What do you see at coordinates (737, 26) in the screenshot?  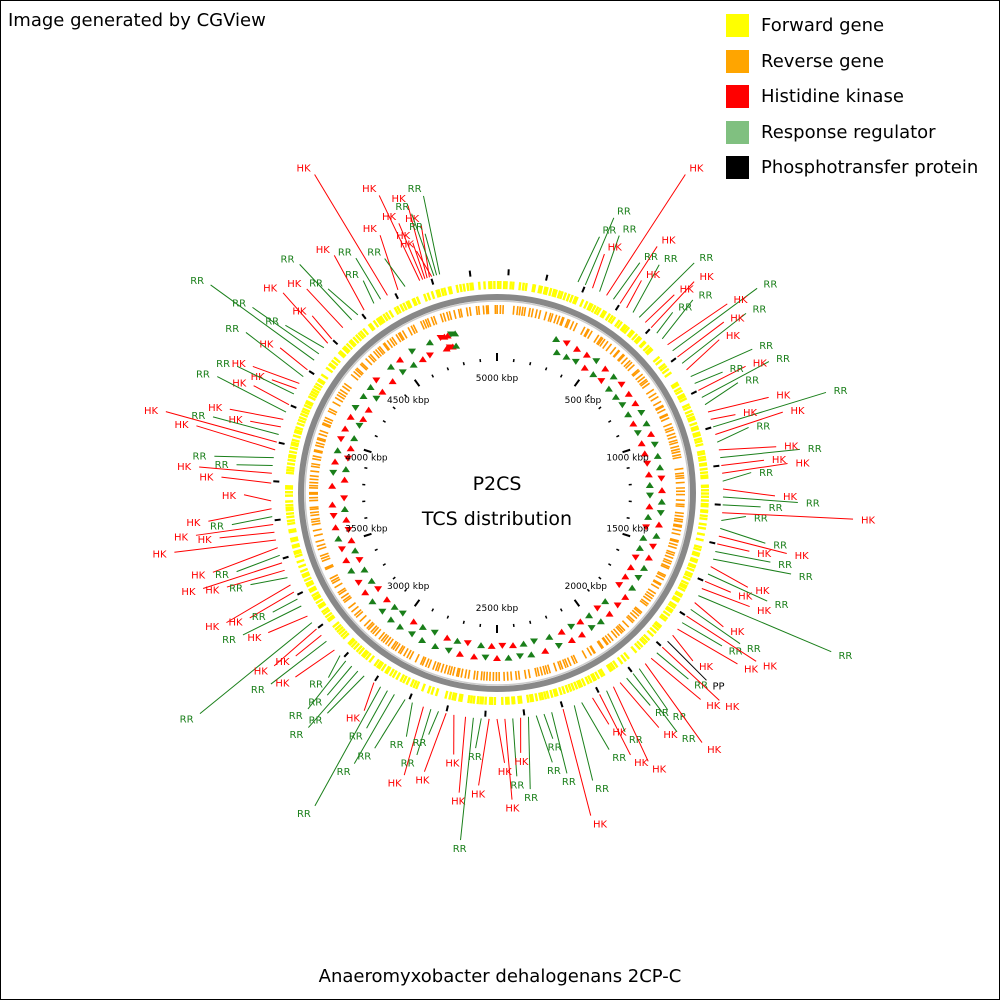 I see `forward-gene-swatch` at bounding box center [737, 26].